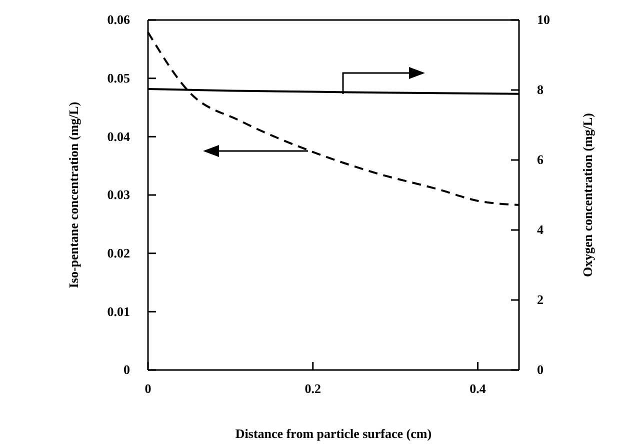 The width and height of the screenshot is (627, 446). What do you see at coordinates (540, 160) in the screenshot?
I see `y2-tick-label: 6` at bounding box center [540, 160].